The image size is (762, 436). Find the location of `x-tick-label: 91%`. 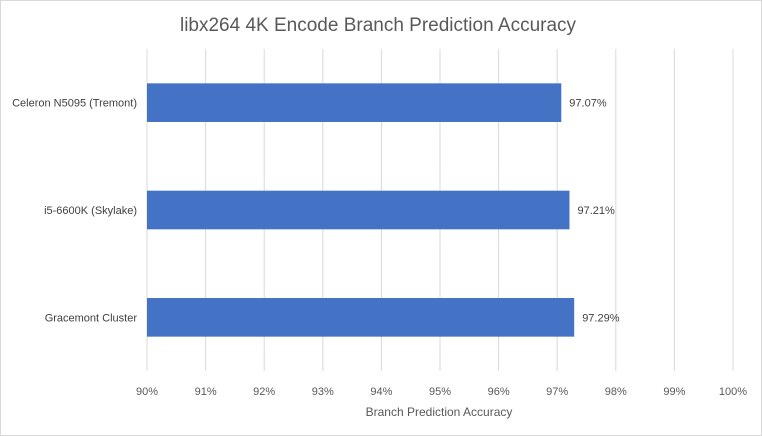

x-tick-label: 91% is located at coordinates (206, 392).